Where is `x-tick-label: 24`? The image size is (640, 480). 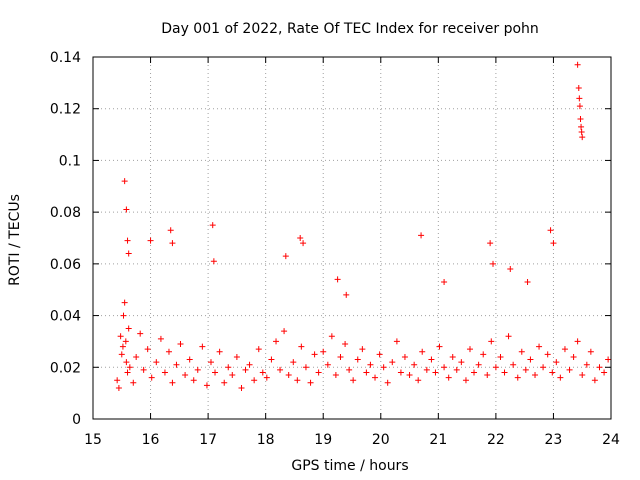 x-tick-label: 24 is located at coordinates (611, 440).